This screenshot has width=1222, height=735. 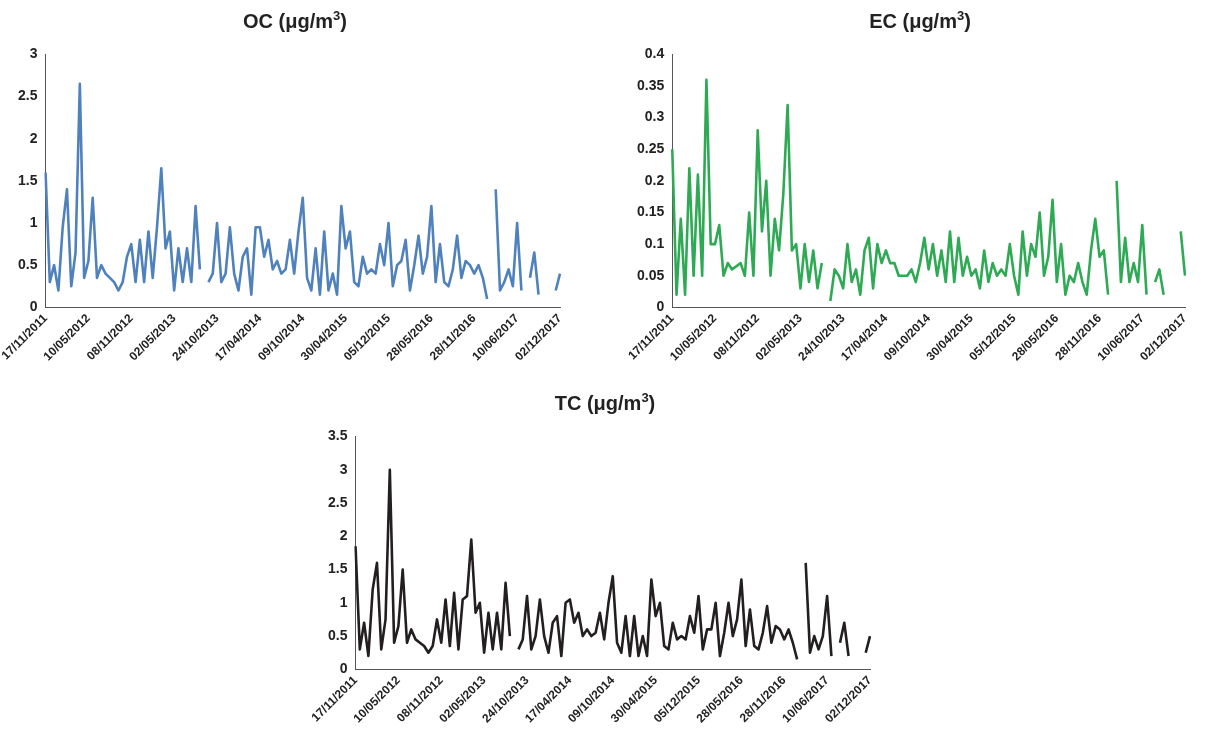 What do you see at coordinates (651, 148) in the screenshot?
I see `y-tick-label: 0.25` at bounding box center [651, 148].